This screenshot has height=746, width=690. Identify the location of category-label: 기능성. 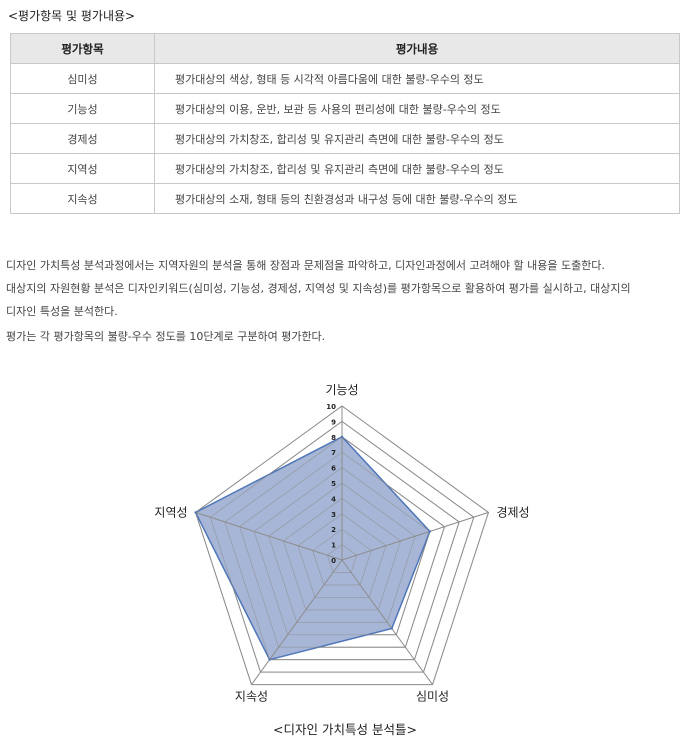
(341, 390).